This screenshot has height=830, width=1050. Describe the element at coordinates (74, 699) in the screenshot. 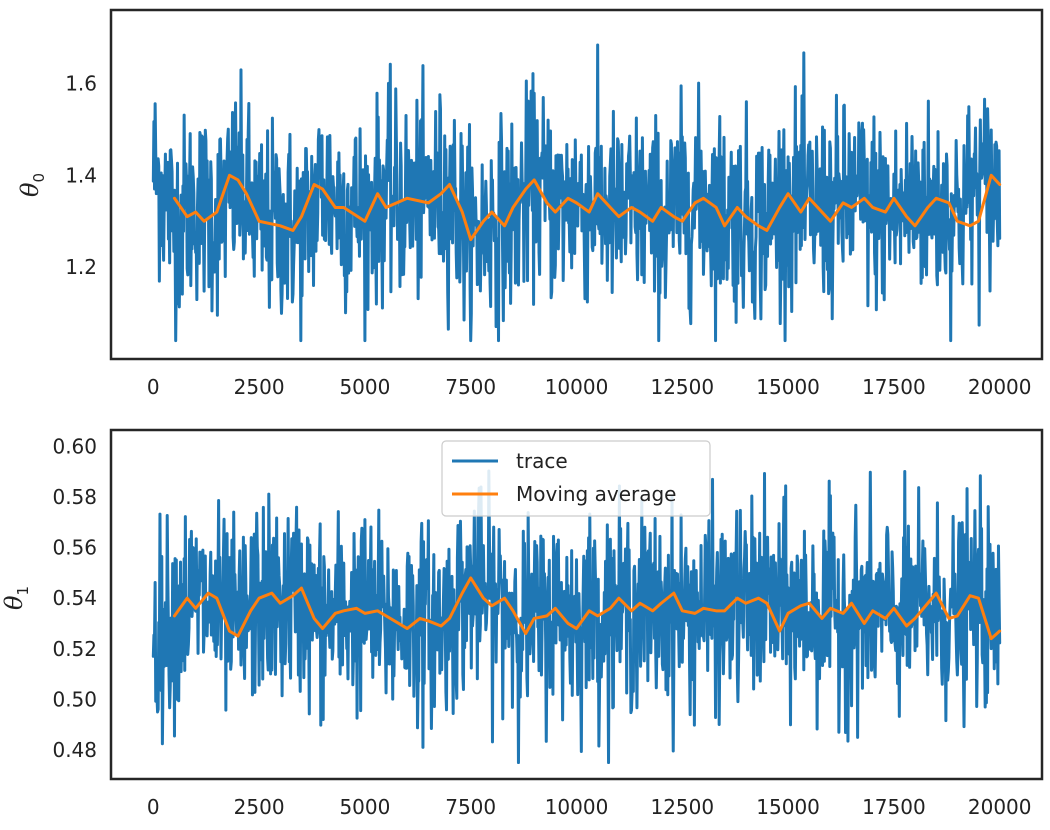

I see `y-tick-label: 0.50` at that location.